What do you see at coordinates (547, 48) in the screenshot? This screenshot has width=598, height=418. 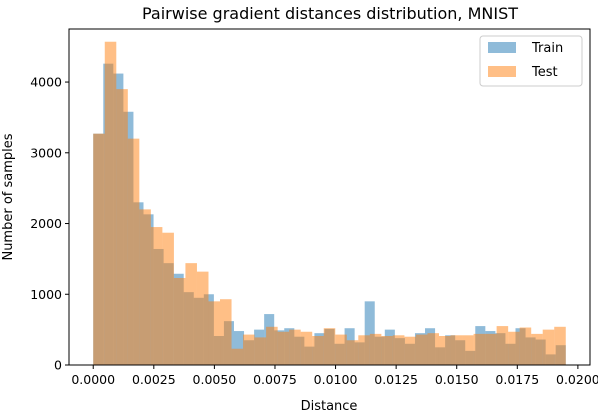 I see `legend-label-train: Train` at bounding box center [547, 48].